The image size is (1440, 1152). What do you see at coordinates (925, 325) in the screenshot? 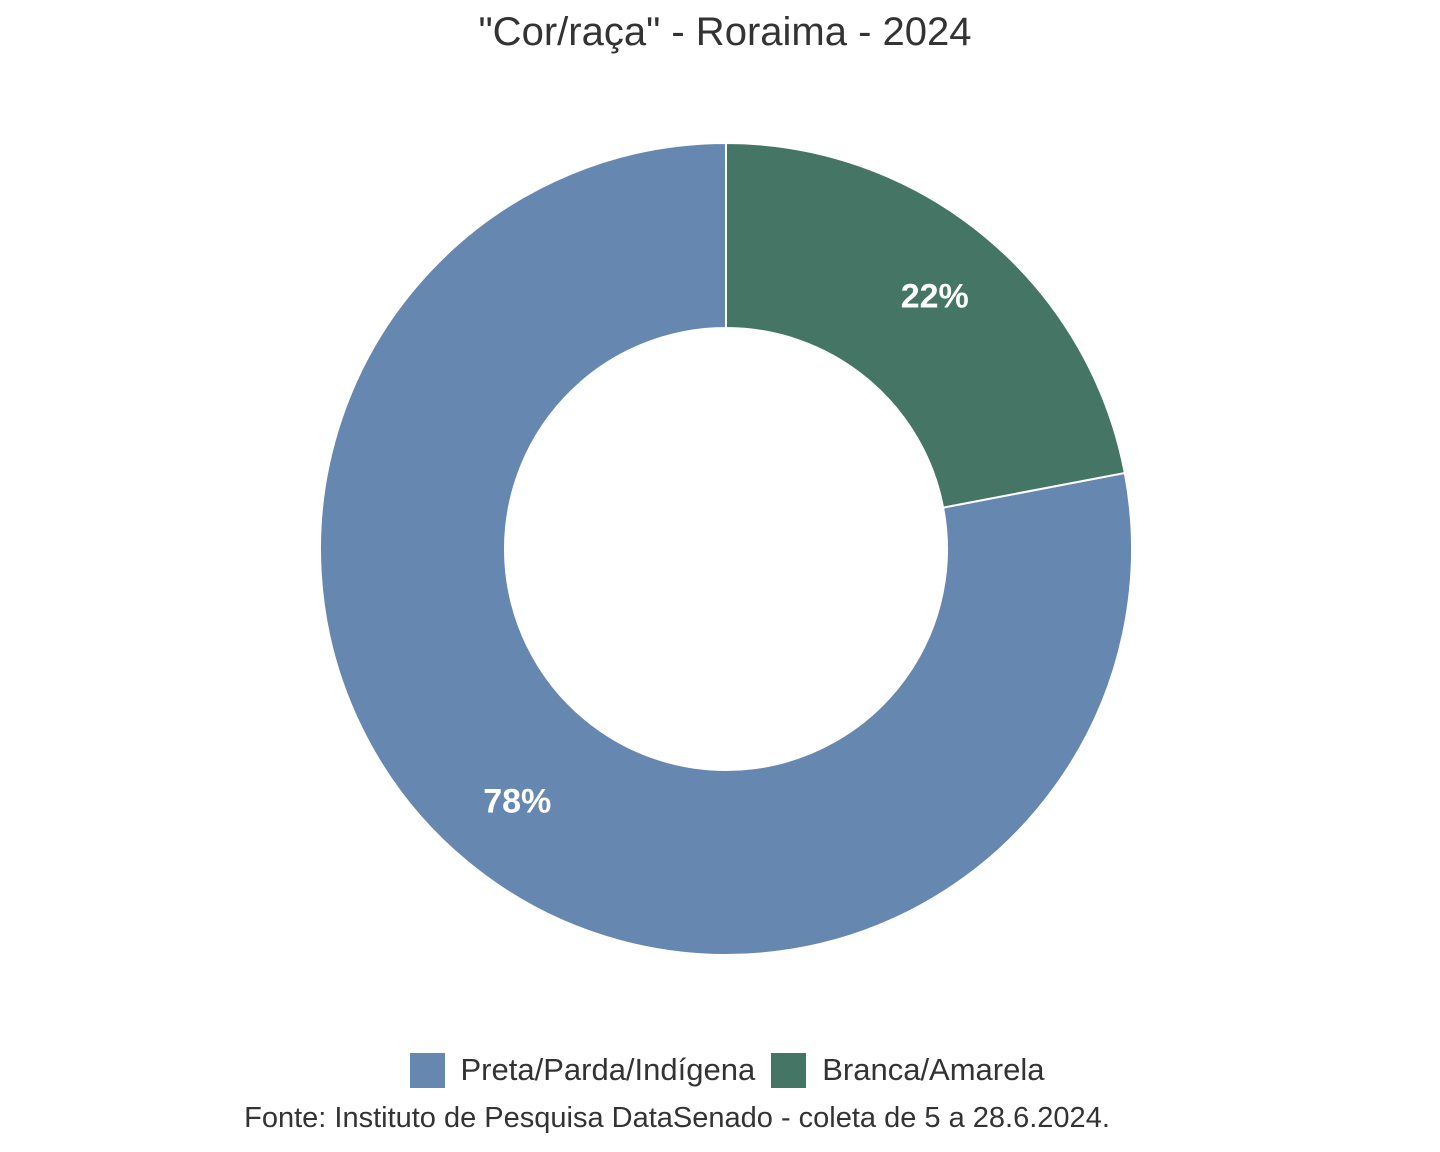
I see `slice-branca-amarela` at bounding box center [925, 325].